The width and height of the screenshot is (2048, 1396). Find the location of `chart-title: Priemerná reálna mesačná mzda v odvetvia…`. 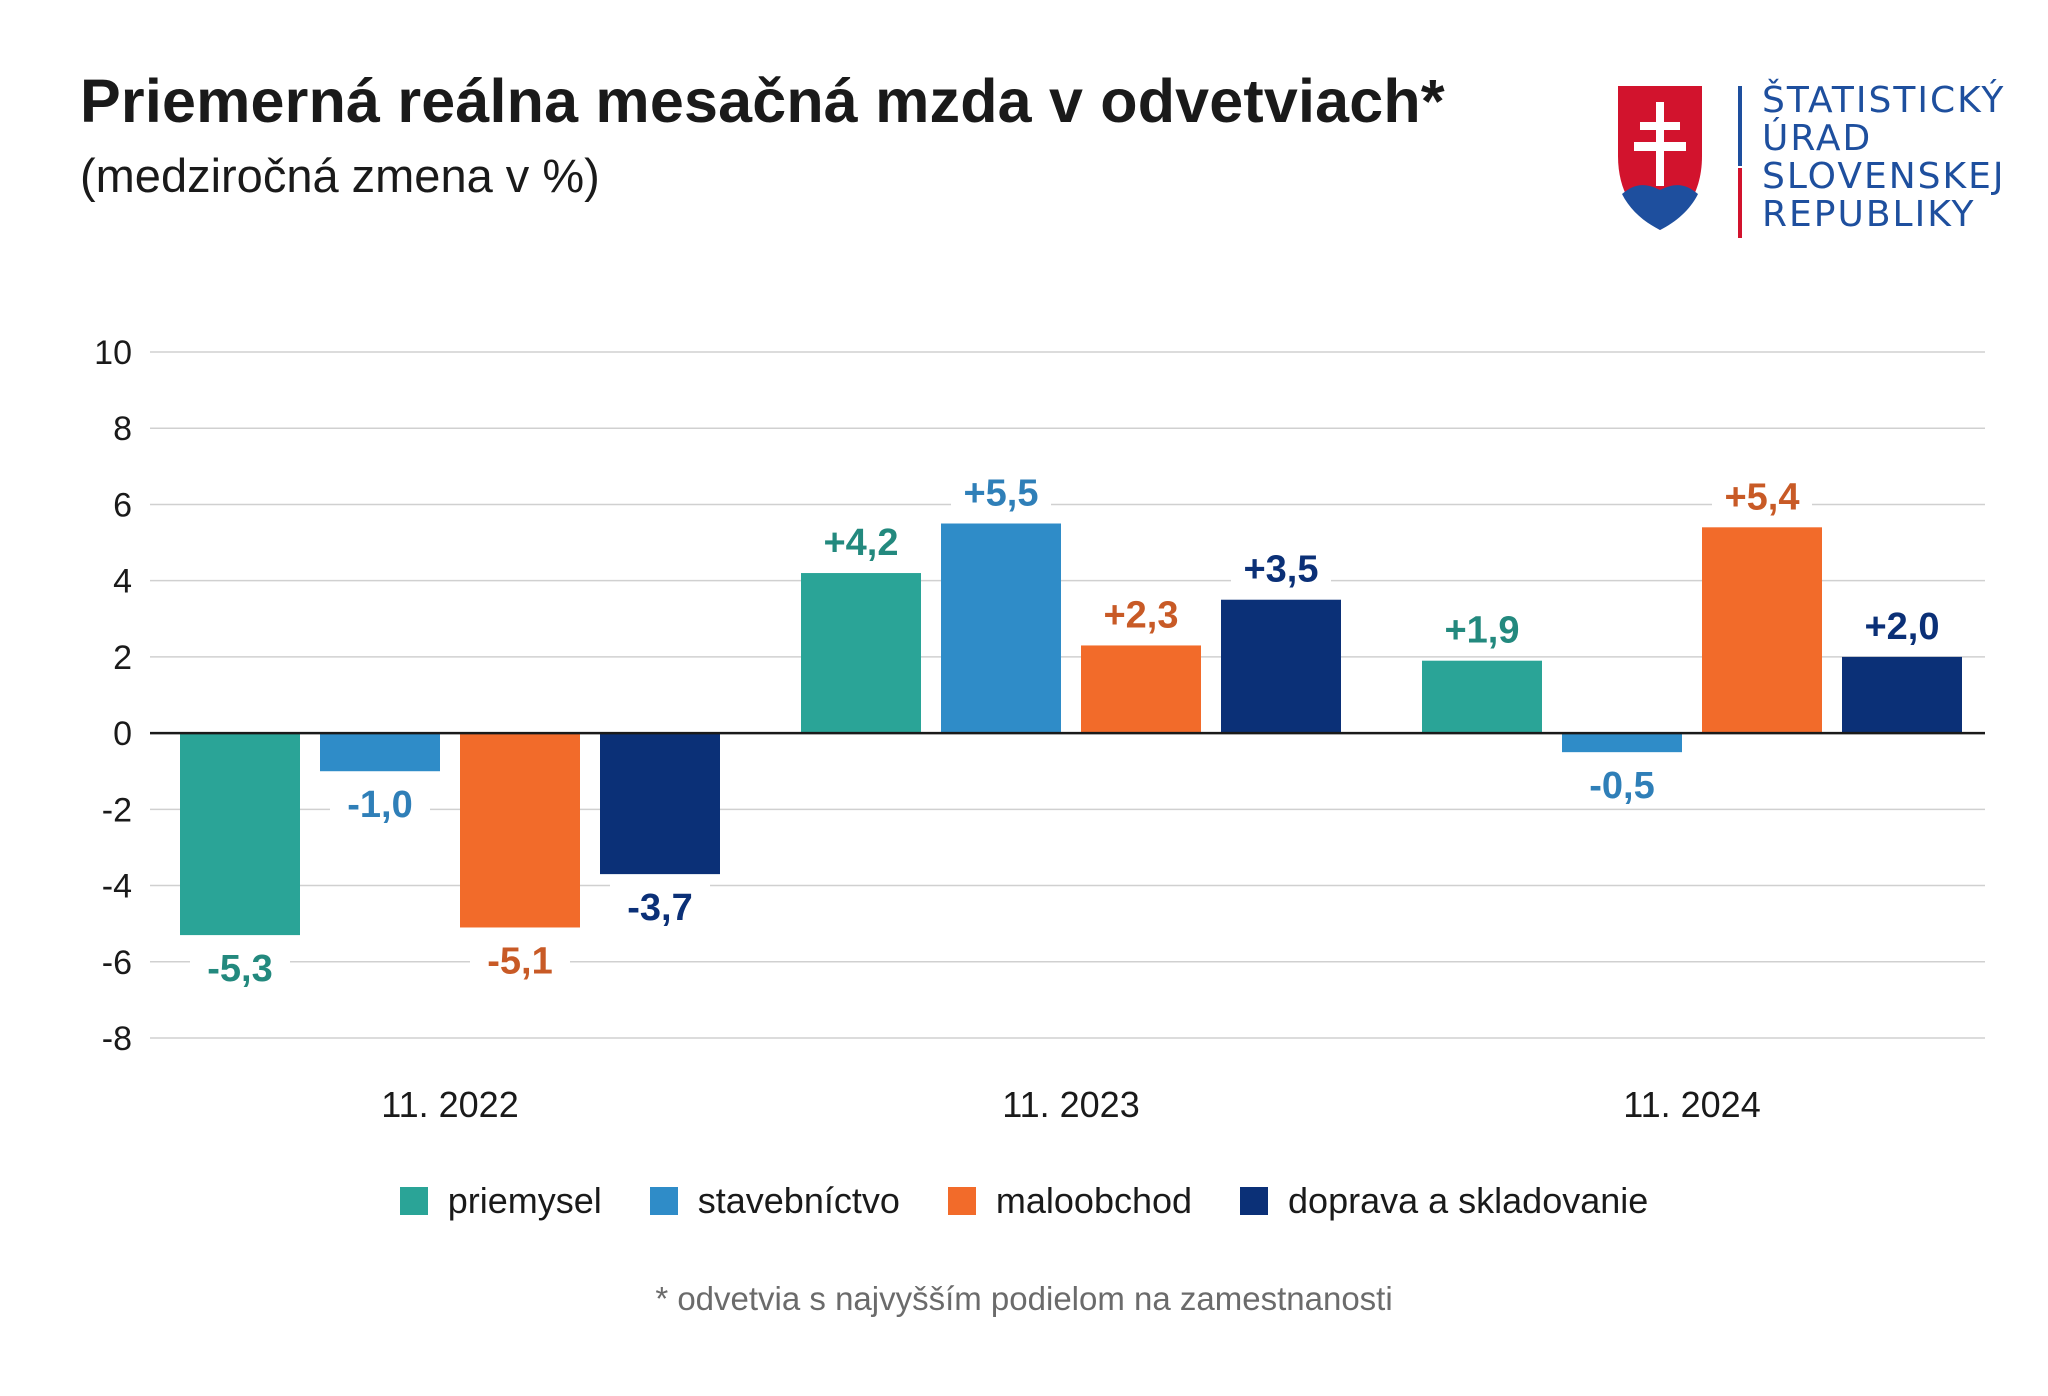

chart-title: Priemerná reálna mesačná mzda v odvetvia… is located at coordinates (762, 101).